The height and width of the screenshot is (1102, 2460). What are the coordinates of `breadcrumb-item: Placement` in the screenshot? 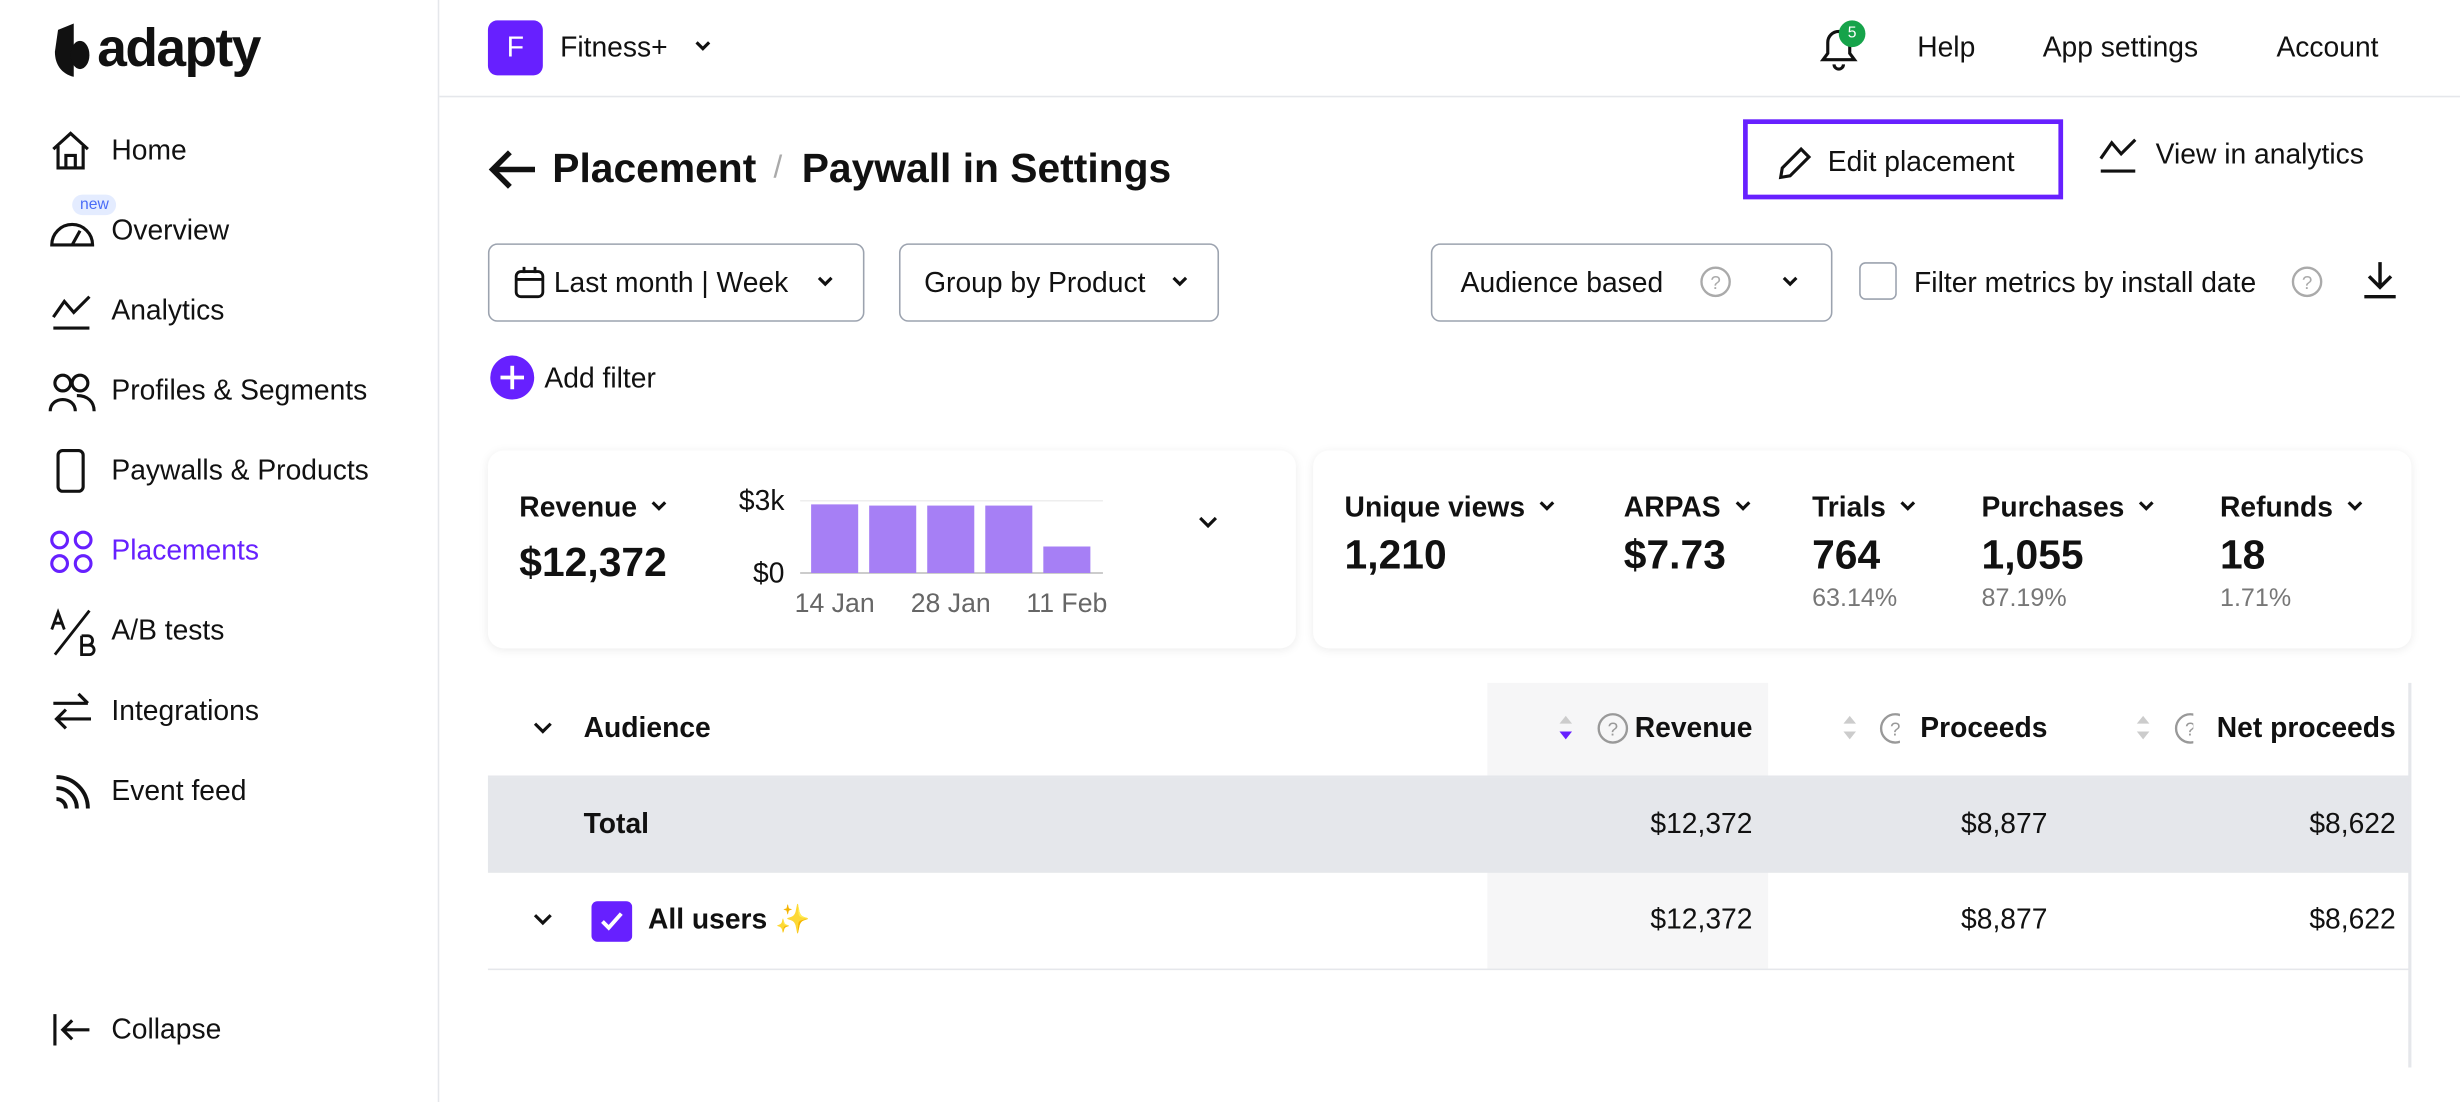 It's located at (654, 168).